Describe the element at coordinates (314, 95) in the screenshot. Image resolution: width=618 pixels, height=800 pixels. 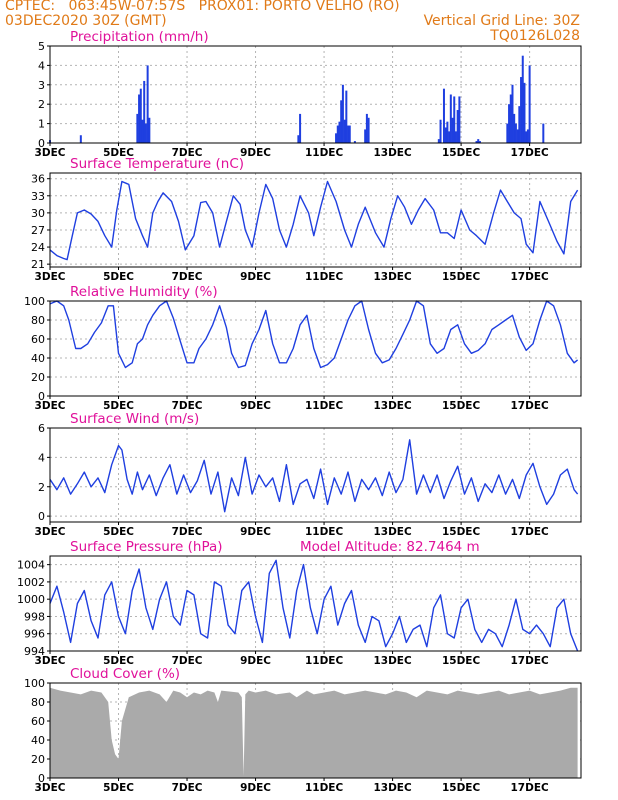
I see `precip-panel` at that location.